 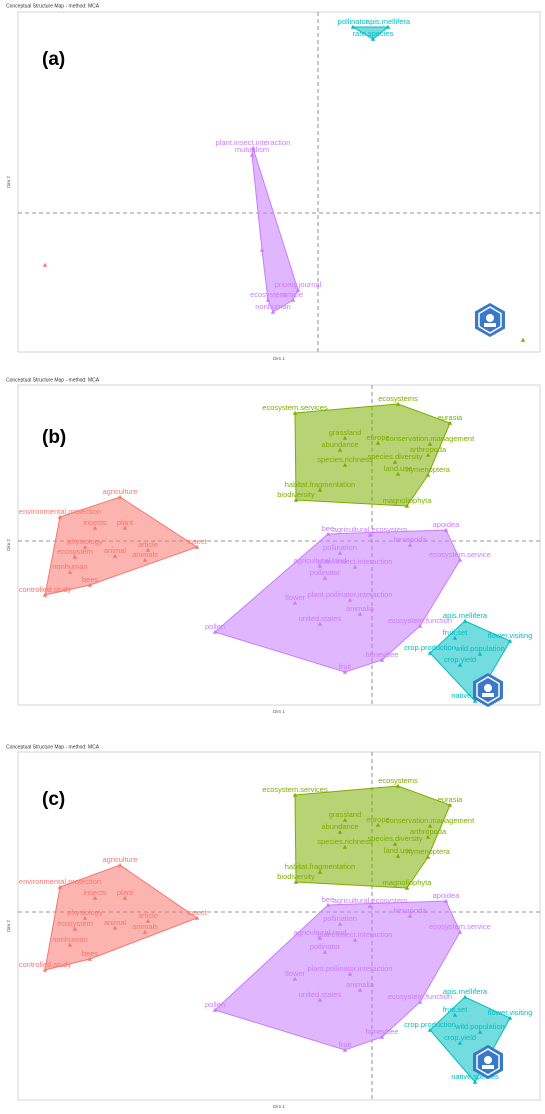 What do you see at coordinates (340, 918) in the screenshot?
I see `point-label: pollination` at bounding box center [340, 918].